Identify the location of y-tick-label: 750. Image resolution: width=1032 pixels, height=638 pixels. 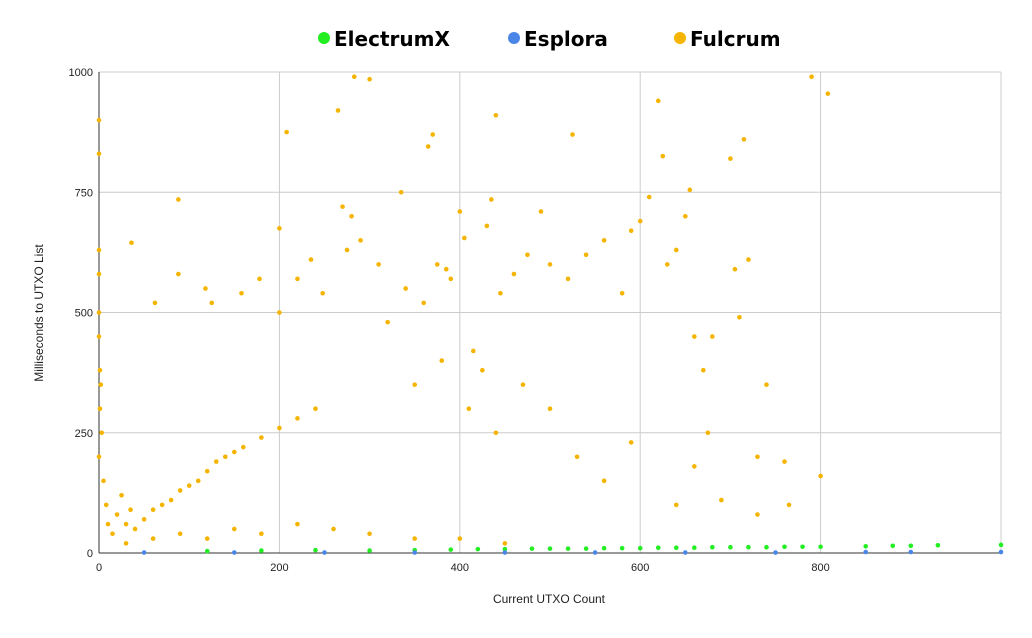
(84, 193).